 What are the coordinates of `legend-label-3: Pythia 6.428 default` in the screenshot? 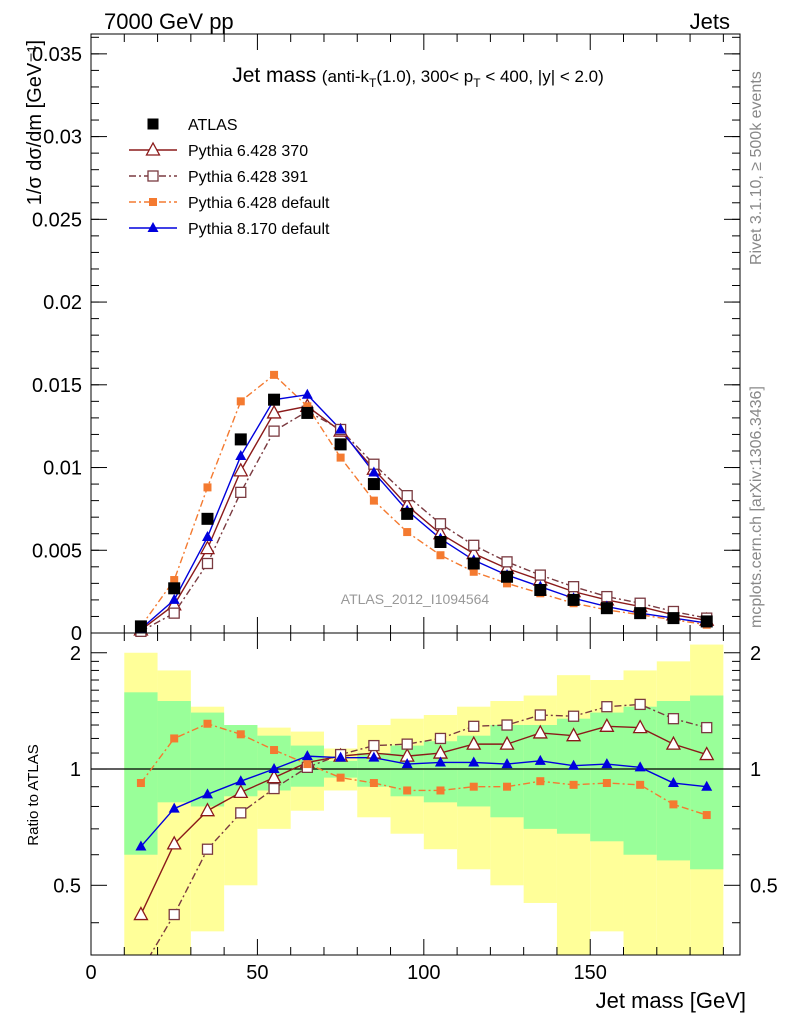 It's located at (259, 203).